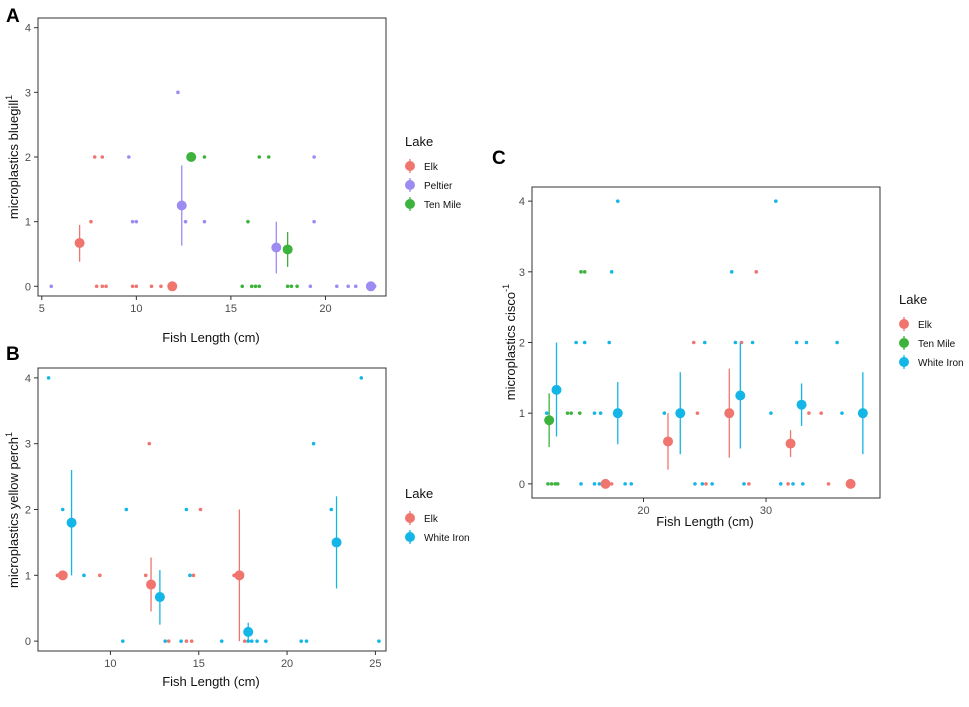  Describe the element at coordinates (438, 186) in the screenshot. I see `legend-label-peltier: Peltier` at that location.